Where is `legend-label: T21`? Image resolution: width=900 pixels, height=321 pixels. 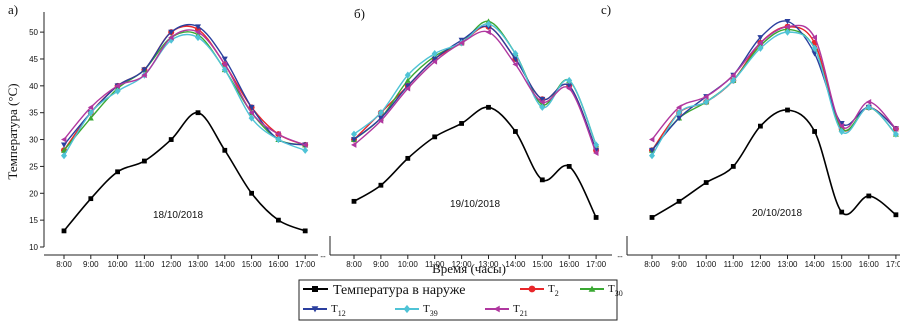 legend-label: T21 is located at coordinates (520, 310).